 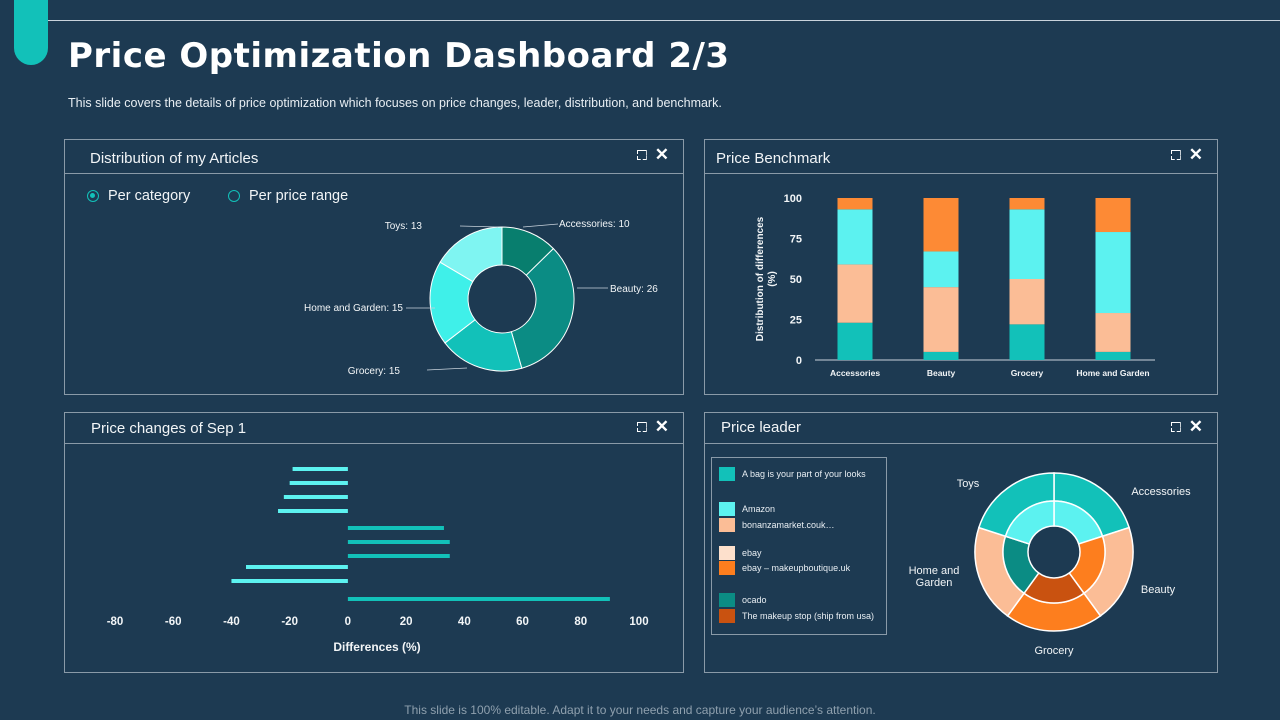 I want to click on ring-slice-toys, so click(x=1029, y=522).